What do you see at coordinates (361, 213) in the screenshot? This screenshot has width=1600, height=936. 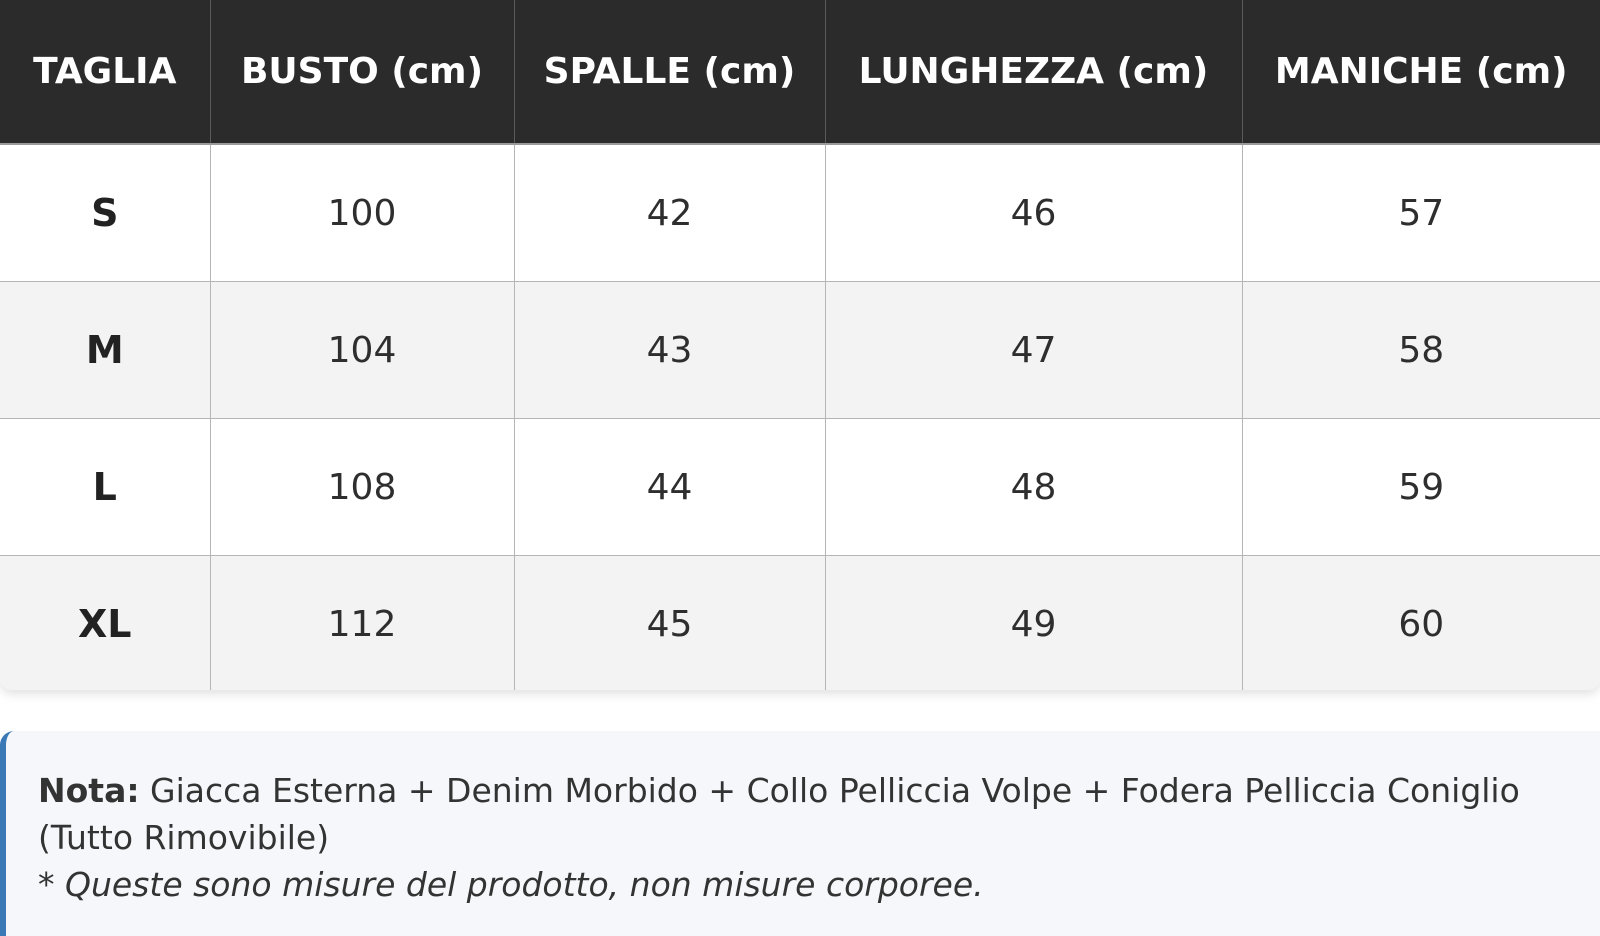 I see `busto-cell: 100` at bounding box center [361, 213].